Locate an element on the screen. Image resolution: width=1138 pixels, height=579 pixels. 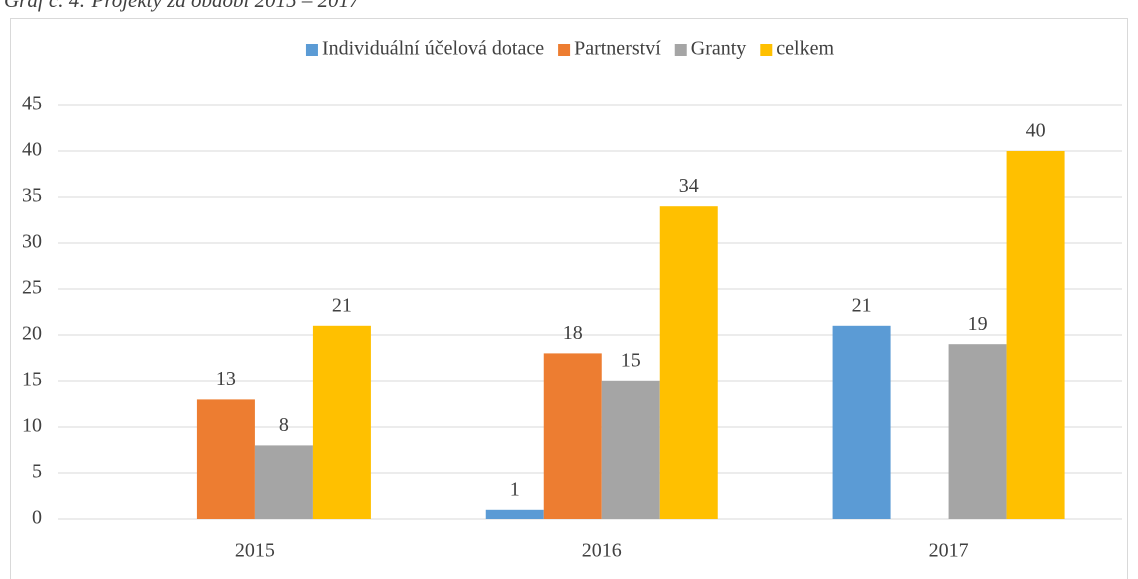
legend-label: Partnerství is located at coordinates (617, 49).